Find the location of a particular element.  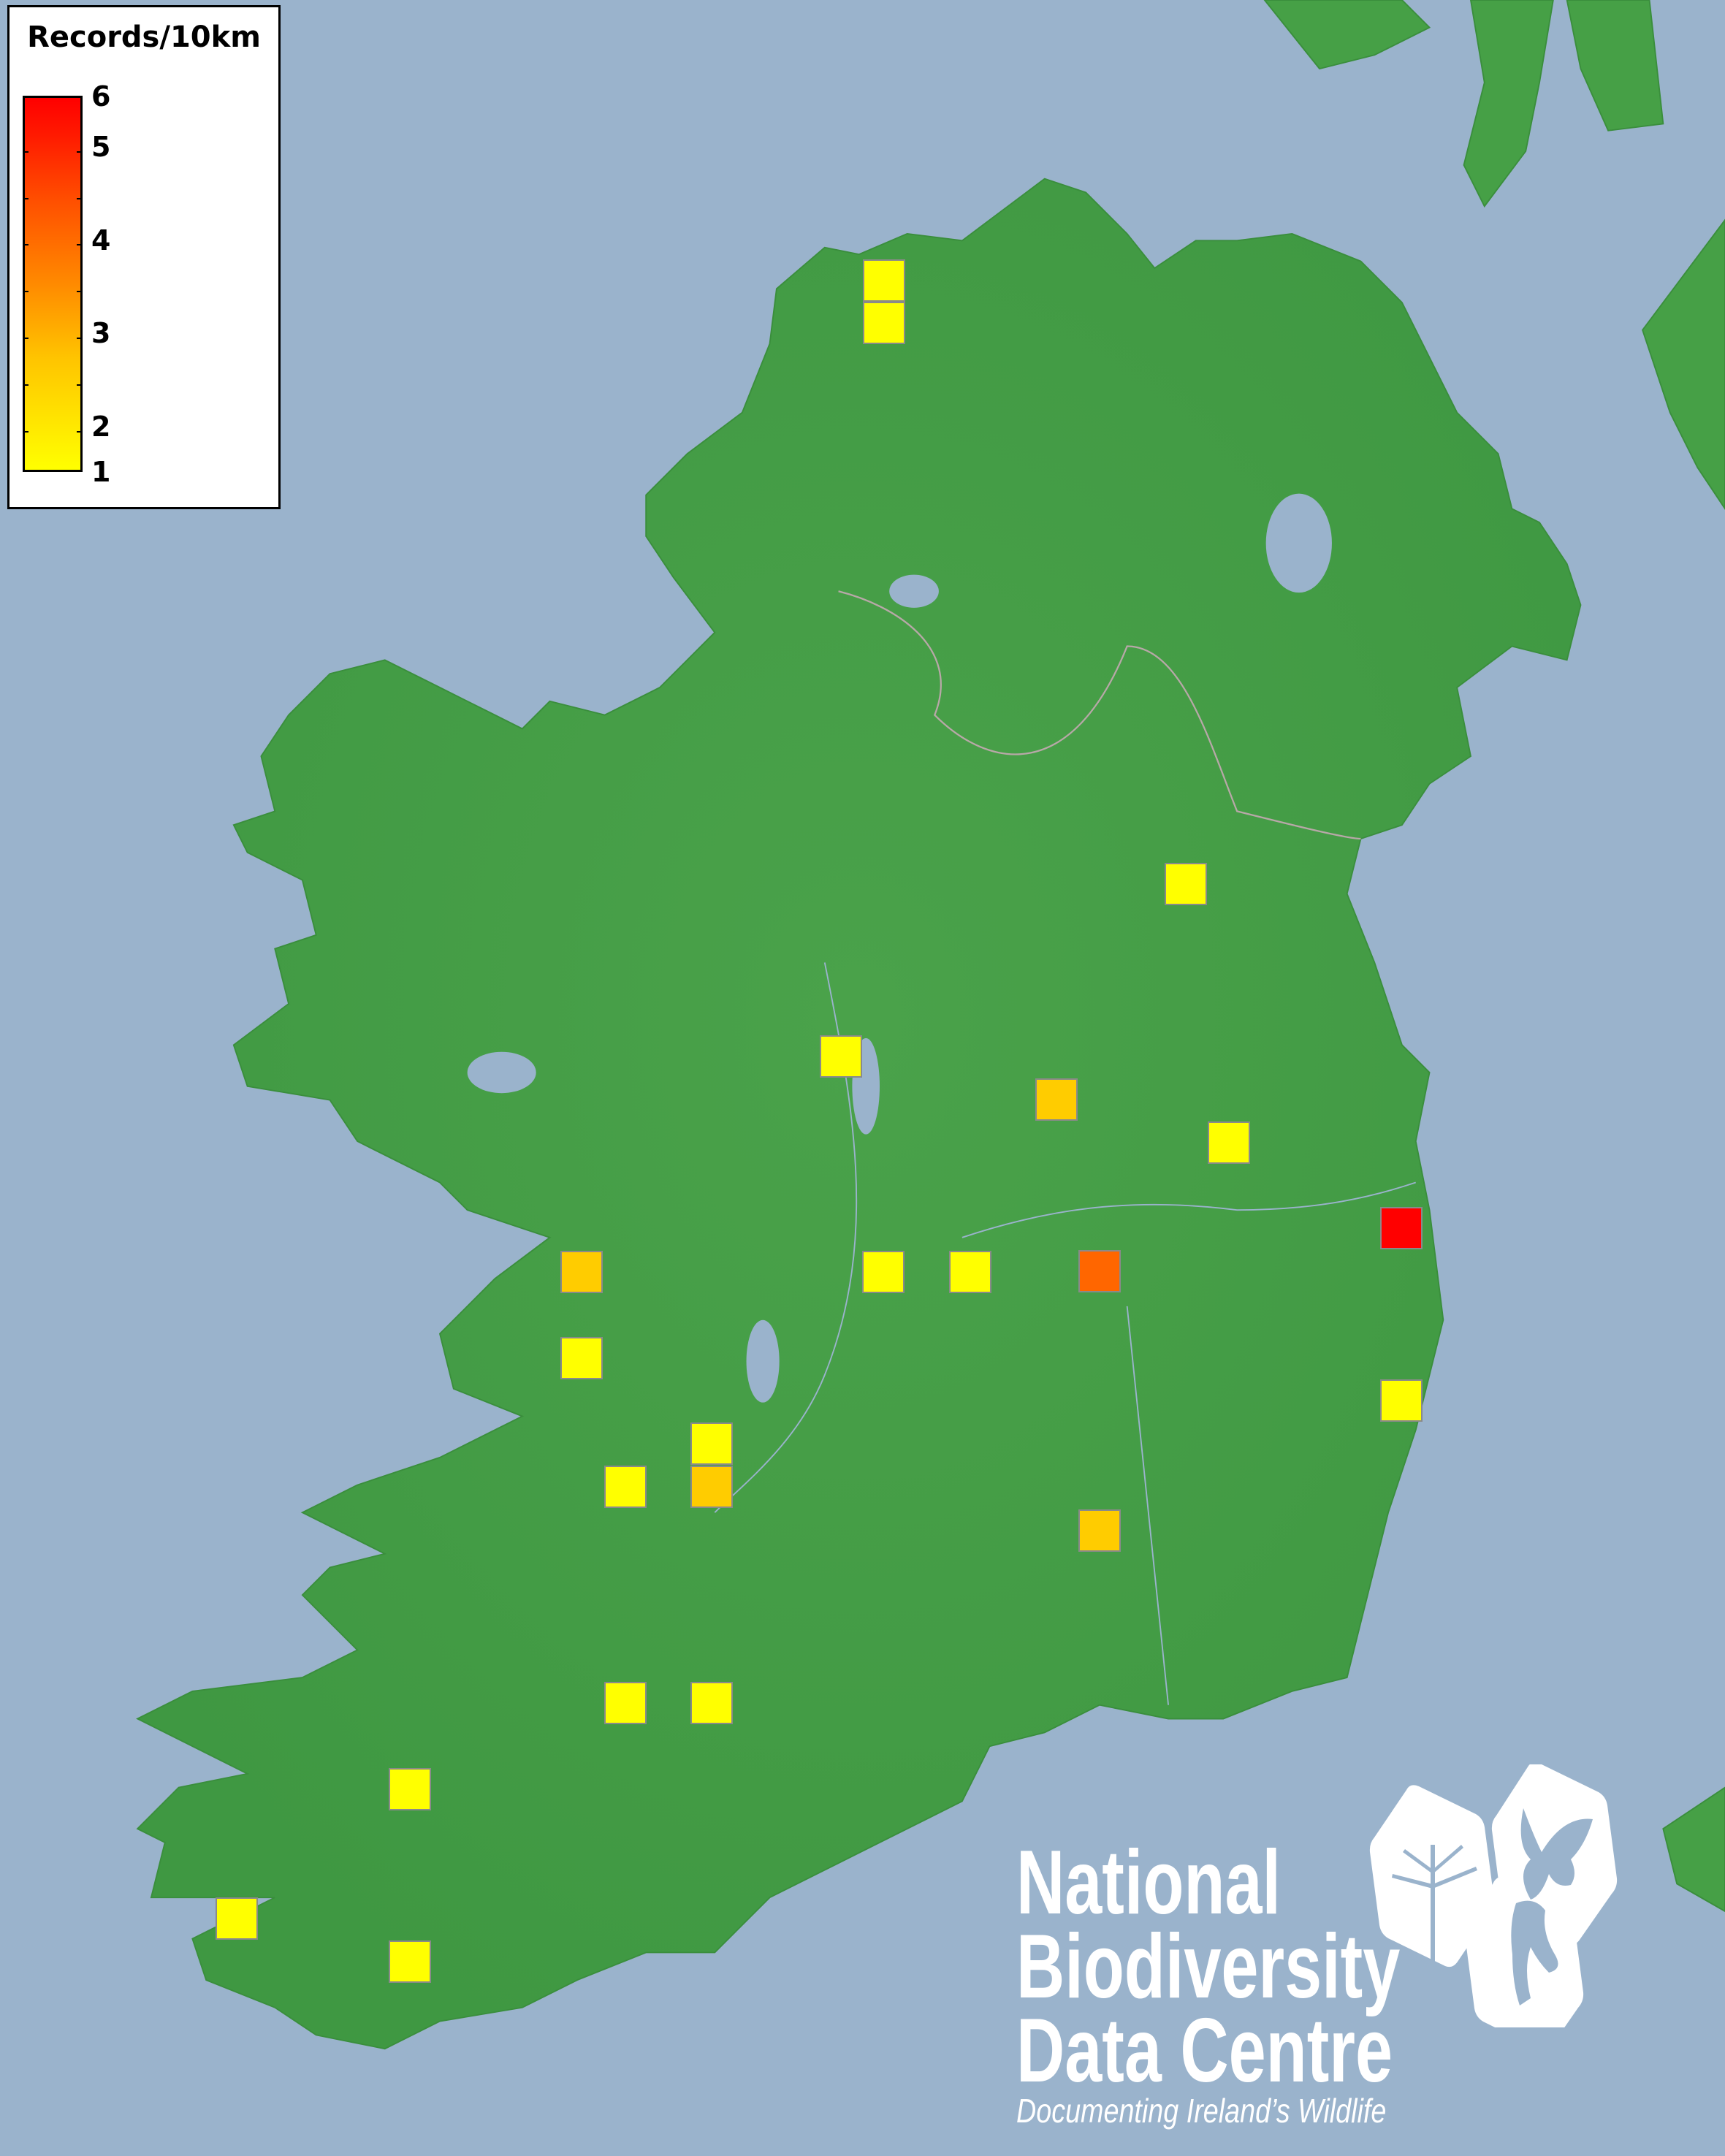

logo-line-data-centre: Data Centre is located at coordinates (1204, 2050).